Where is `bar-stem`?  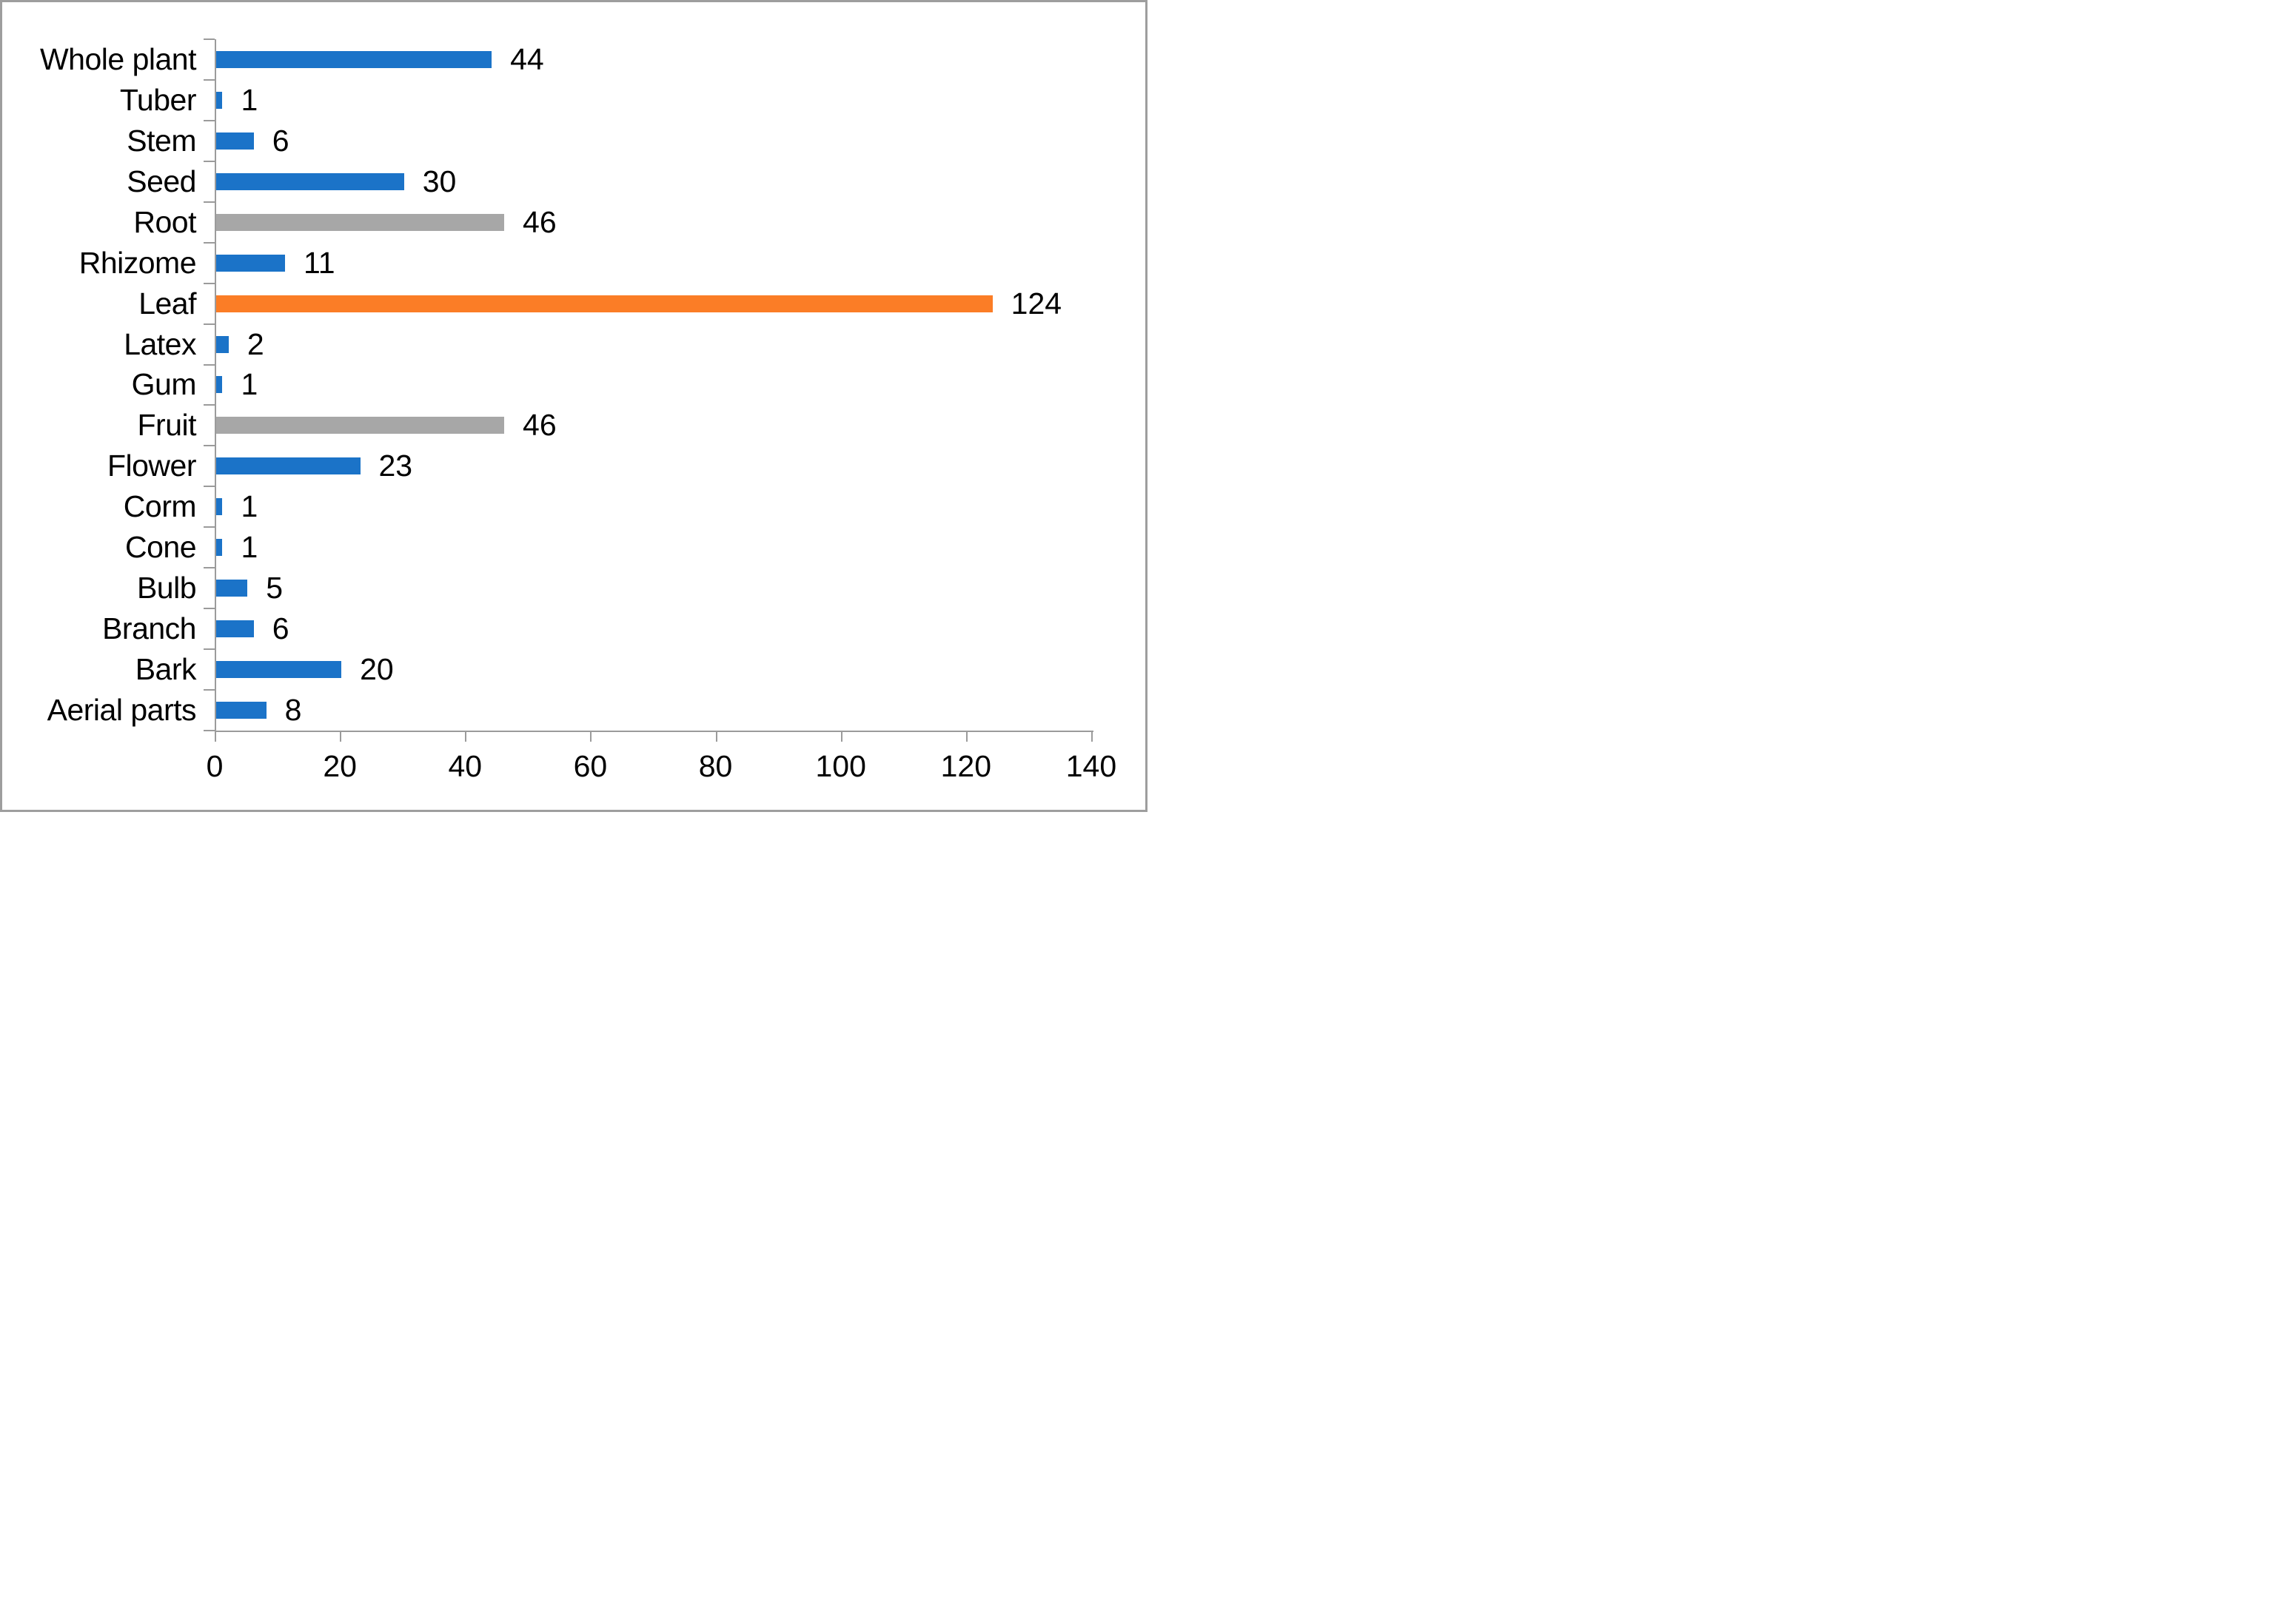 bar-stem is located at coordinates (235, 141).